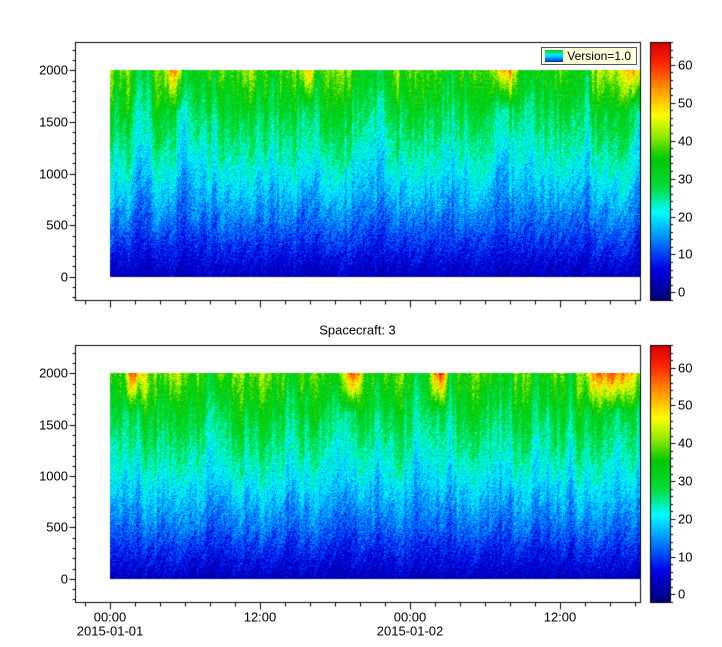  Describe the element at coordinates (599, 56) in the screenshot. I see `legend-label: Version=1.0` at that location.